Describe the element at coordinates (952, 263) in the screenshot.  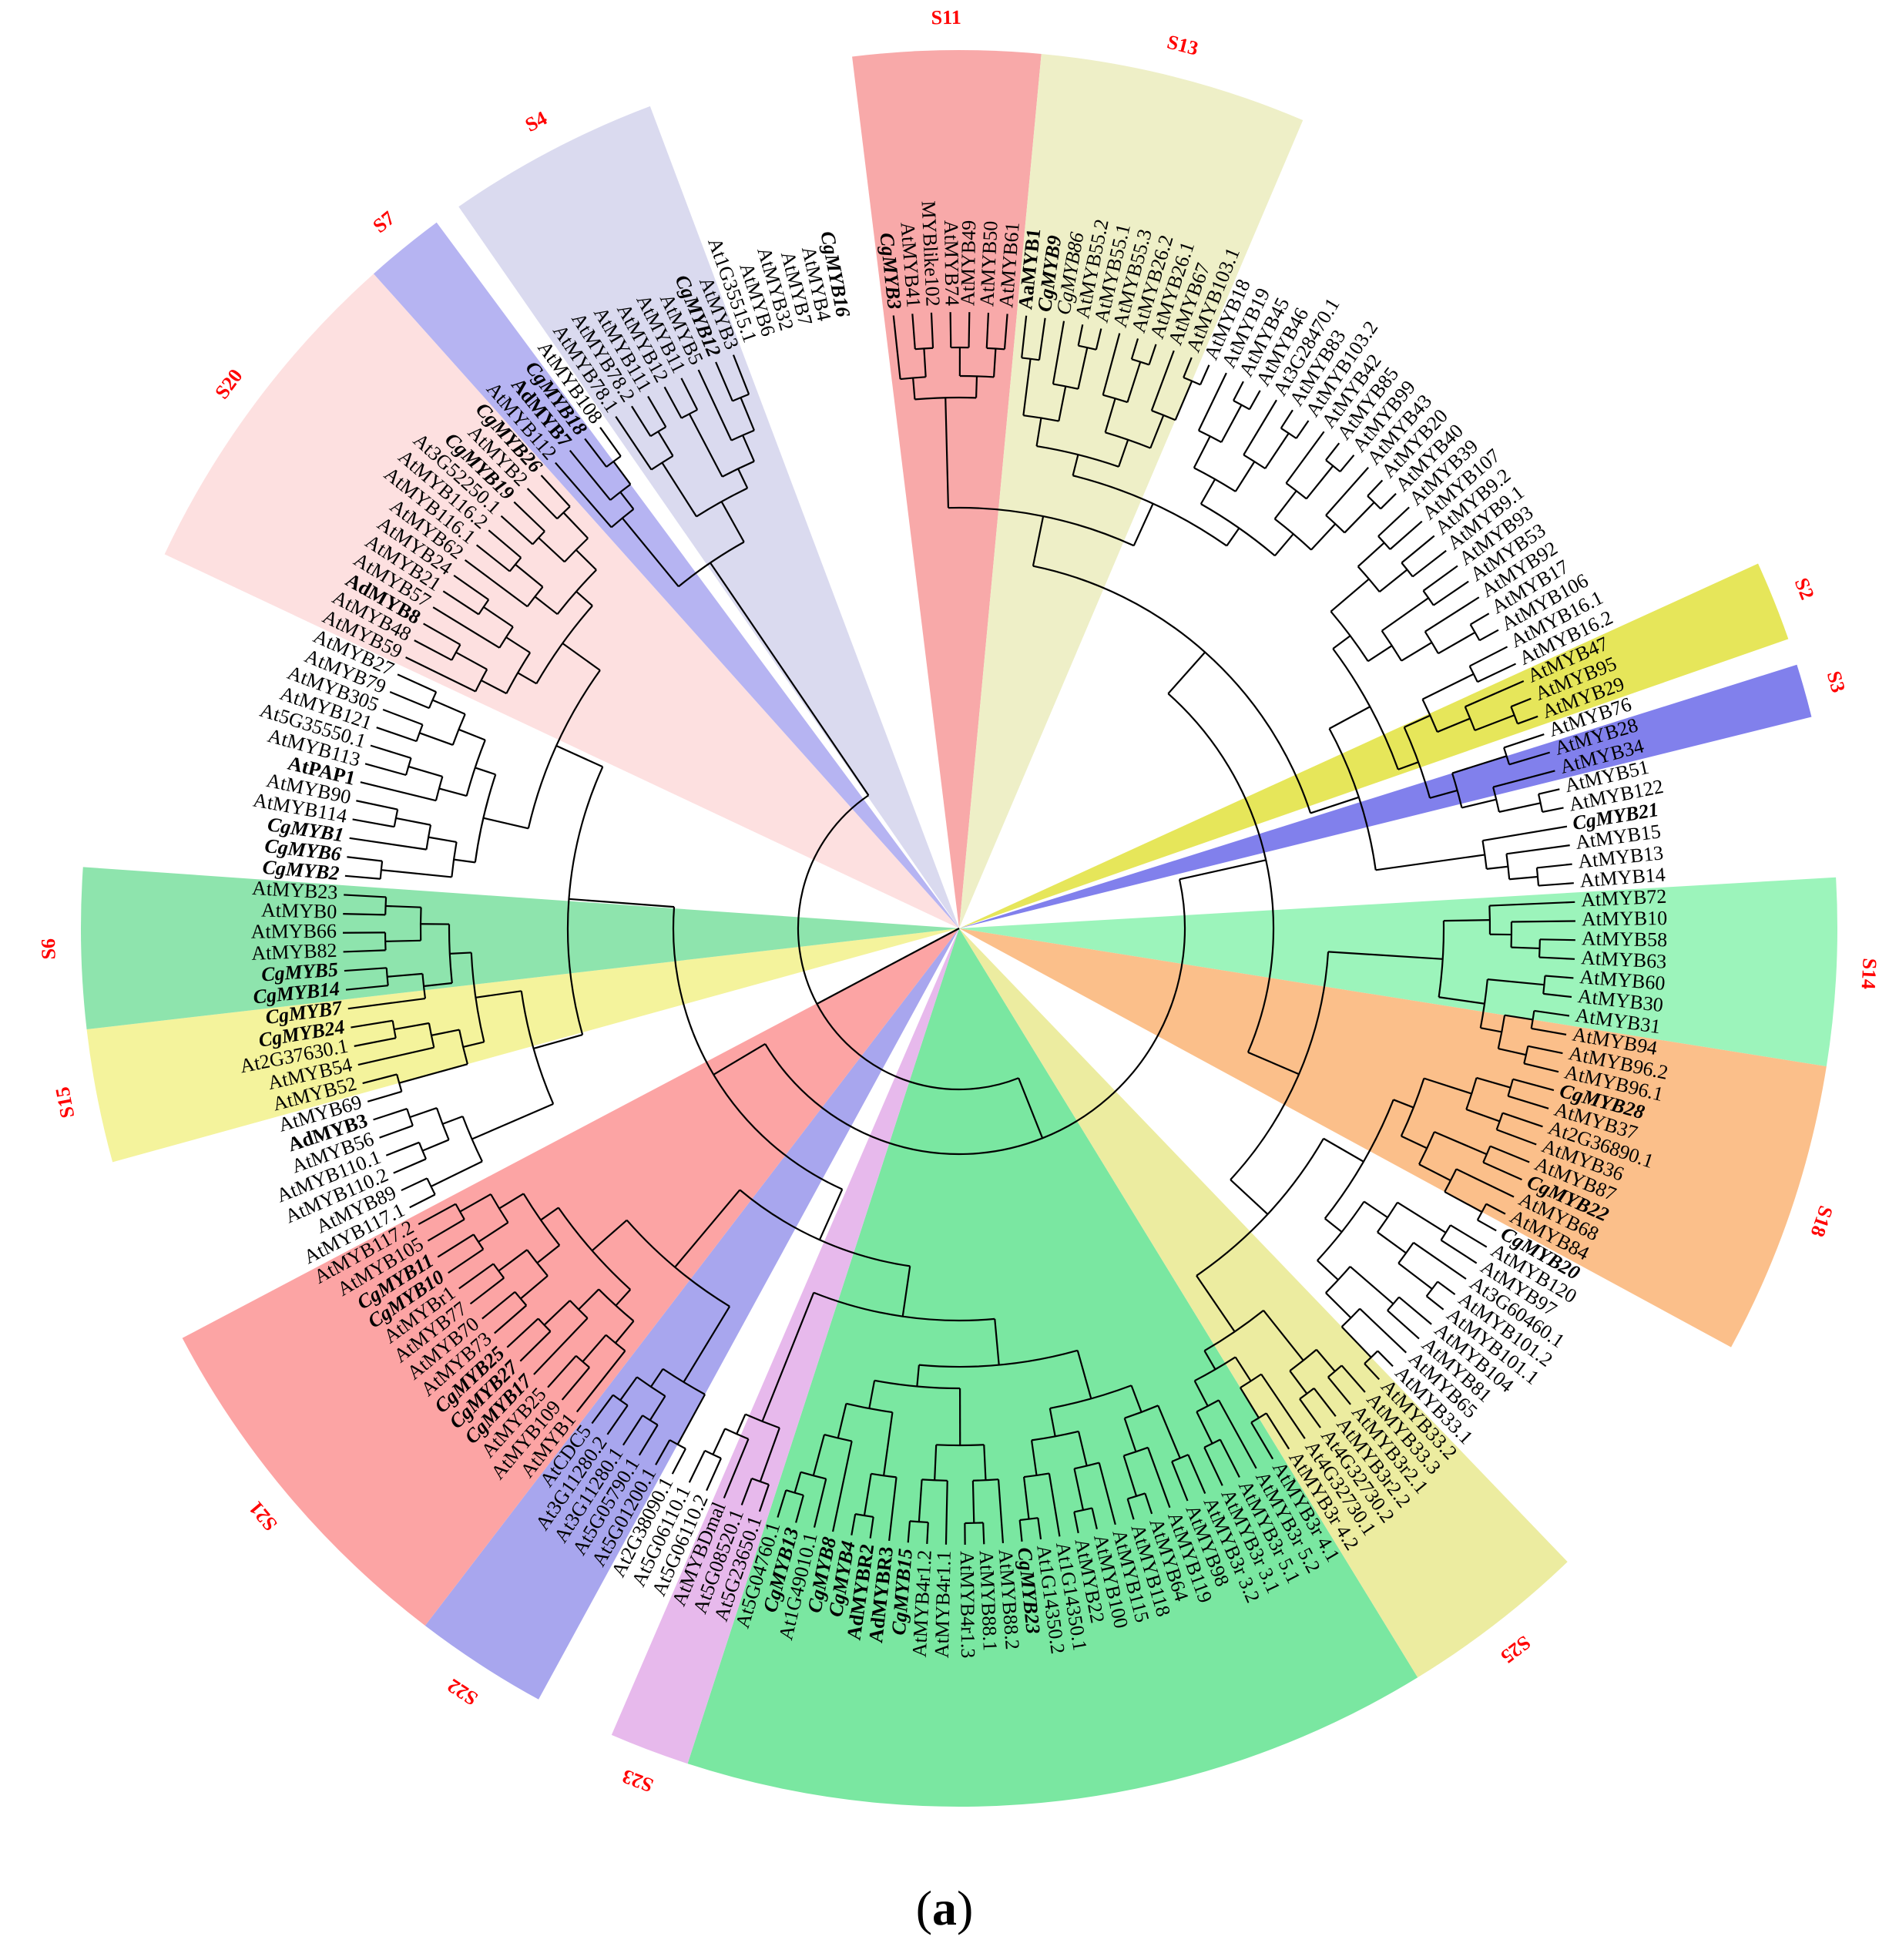
I see `leaf-label: AtMYB74` at that location.